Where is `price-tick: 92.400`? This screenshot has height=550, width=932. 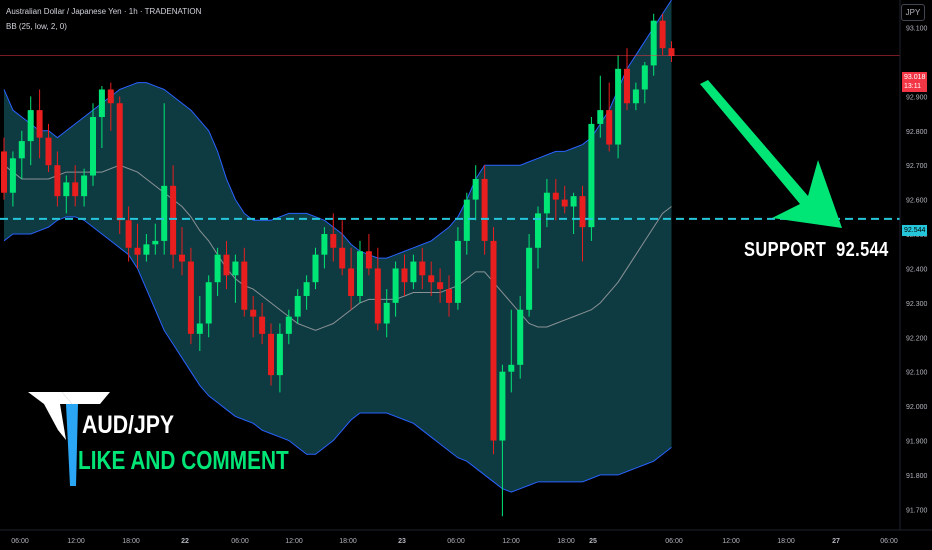 price-tick: 92.400 is located at coordinates (917, 269).